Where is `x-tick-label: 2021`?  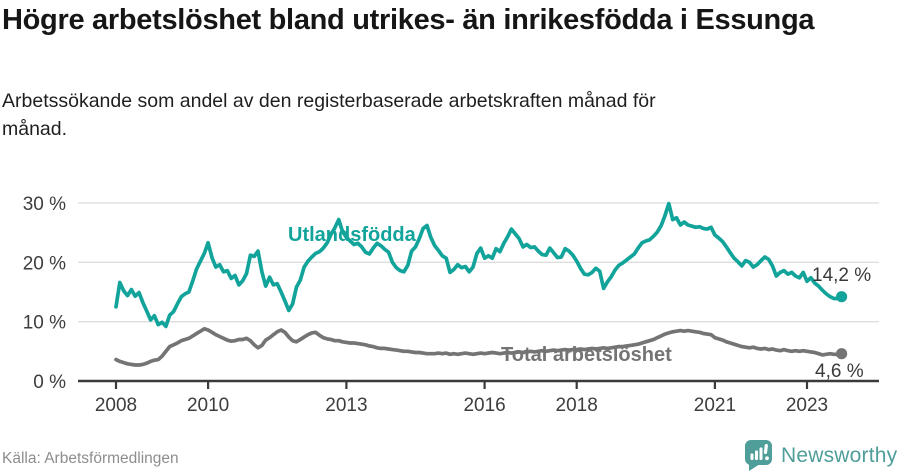
x-tick-label: 2021 is located at coordinates (715, 405).